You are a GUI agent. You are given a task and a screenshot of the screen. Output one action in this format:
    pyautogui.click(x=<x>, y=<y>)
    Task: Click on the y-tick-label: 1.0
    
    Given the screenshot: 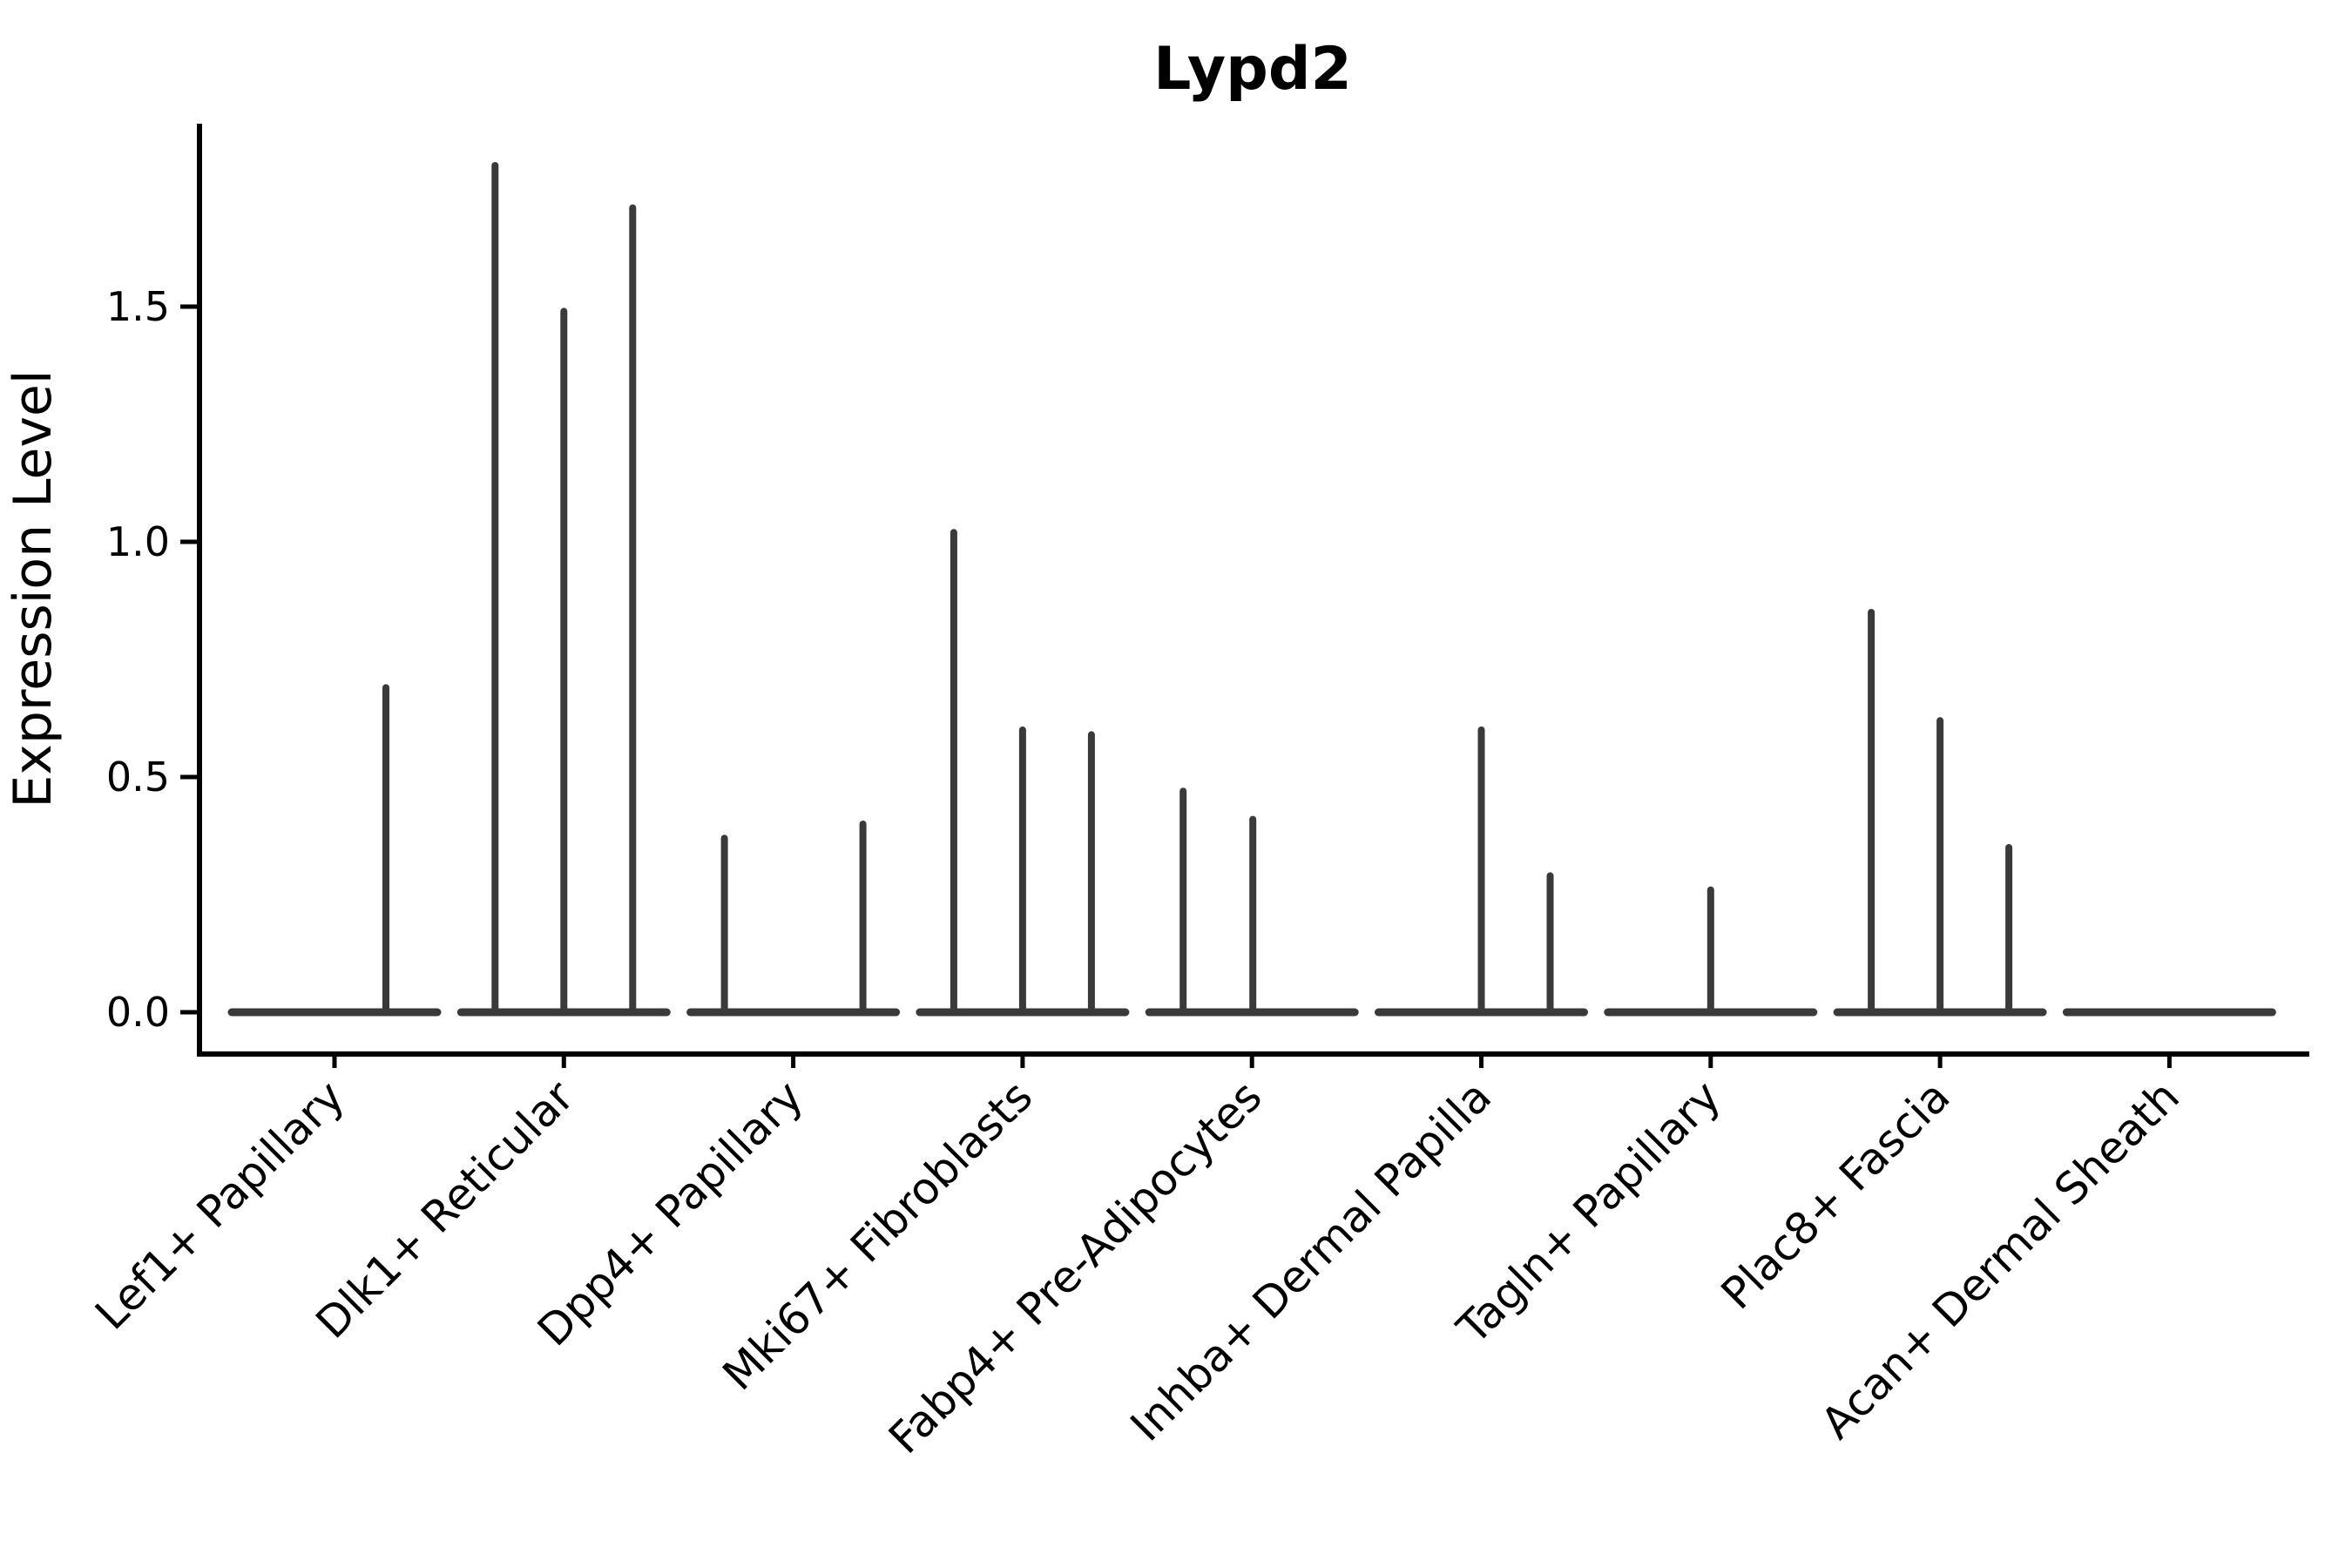 What is the action you would take?
    pyautogui.click(x=138, y=541)
    